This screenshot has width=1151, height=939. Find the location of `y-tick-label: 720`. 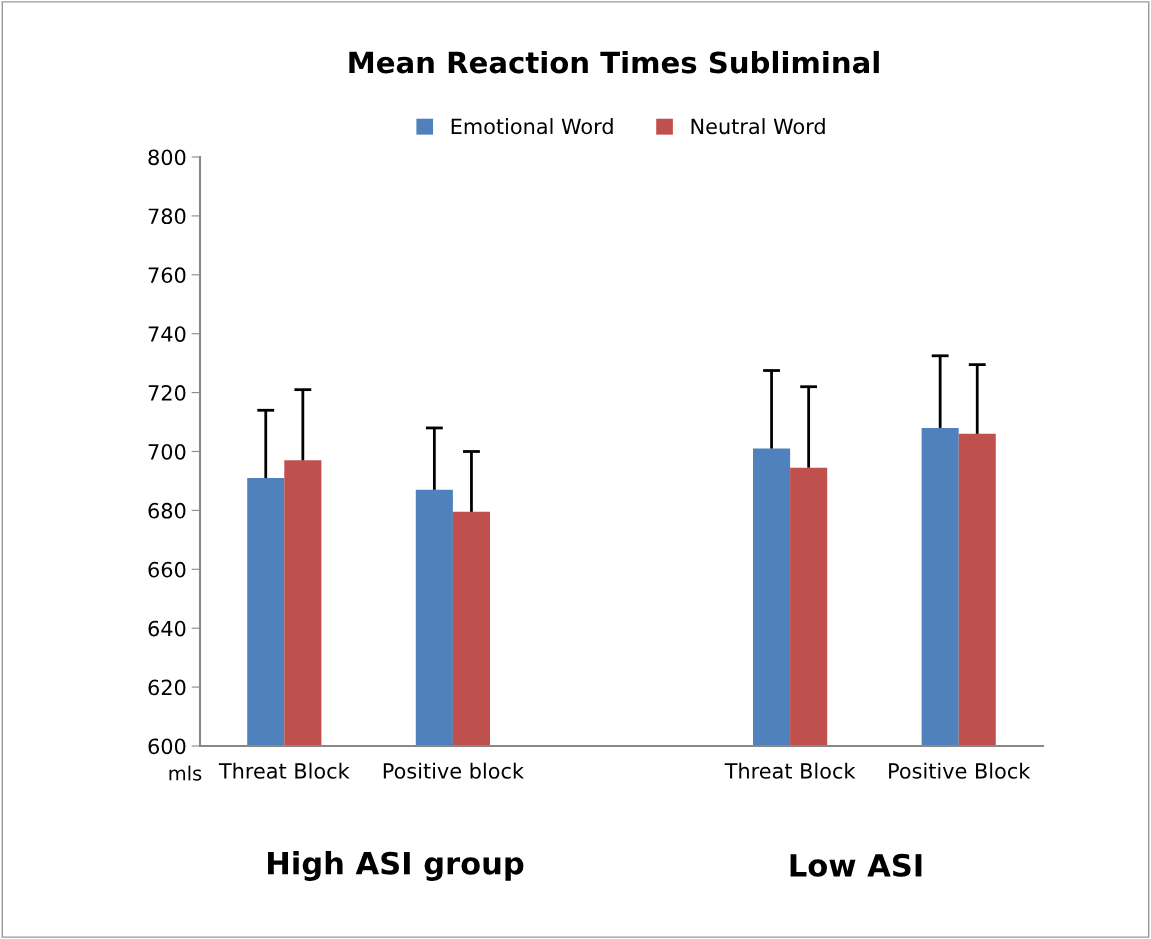

y-tick-label: 720 is located at coordinates (167, 393).